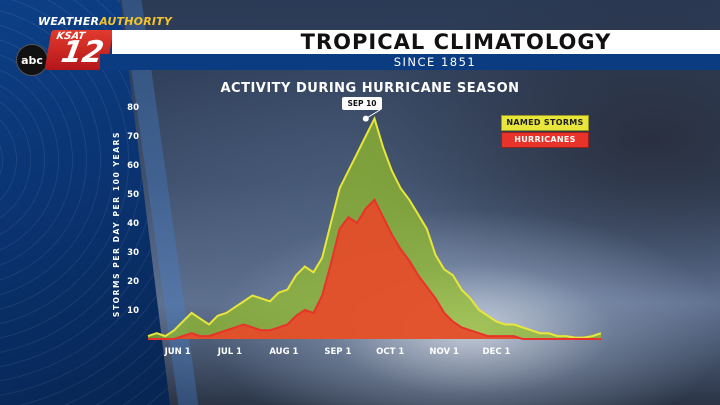  I want to click on y-tick-80: 80, so click(133, 108).